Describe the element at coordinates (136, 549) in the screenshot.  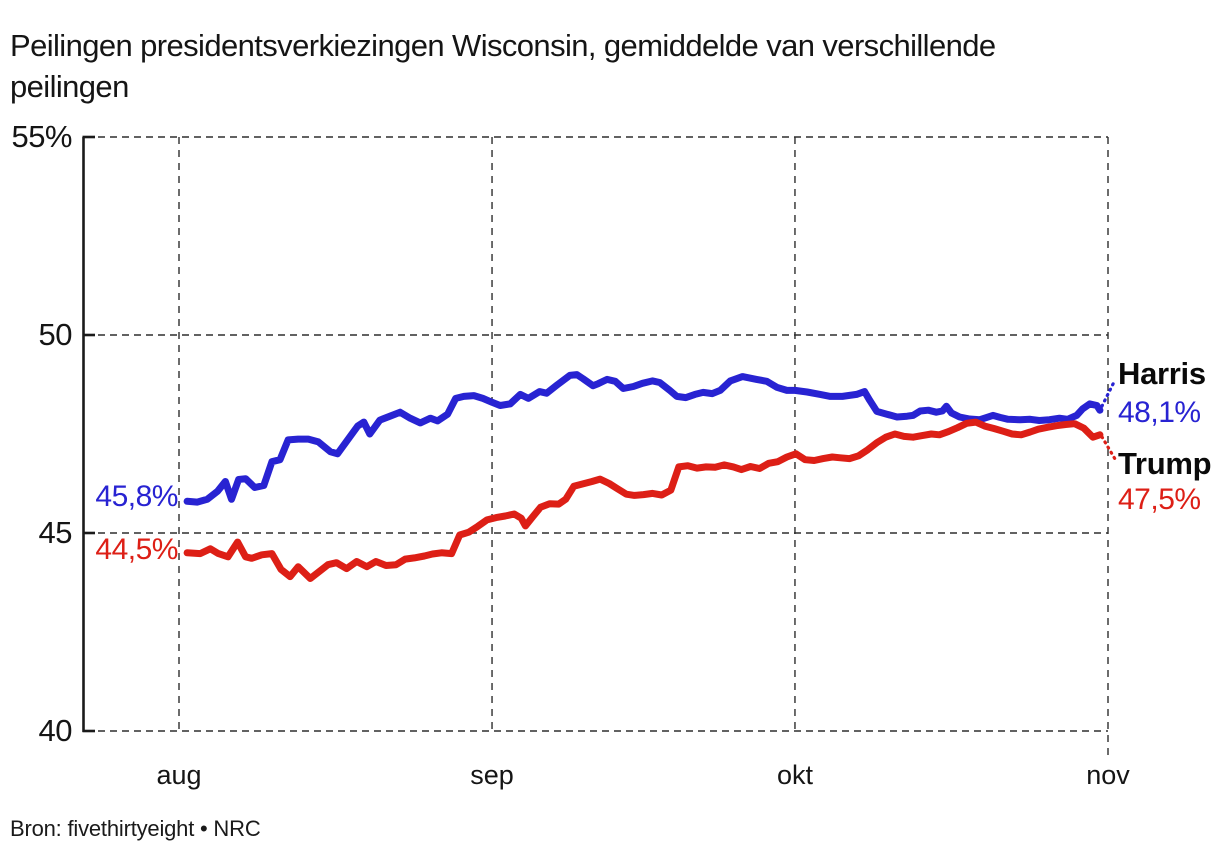
I see `trump-start-value-label: 44,5%` at that location.